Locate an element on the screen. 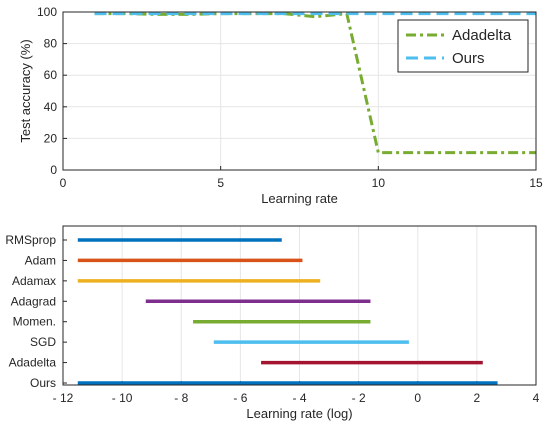 The height and width of the screenshot is (428, 550). x-tick-label: 2 is located at coordinates (477, 398).